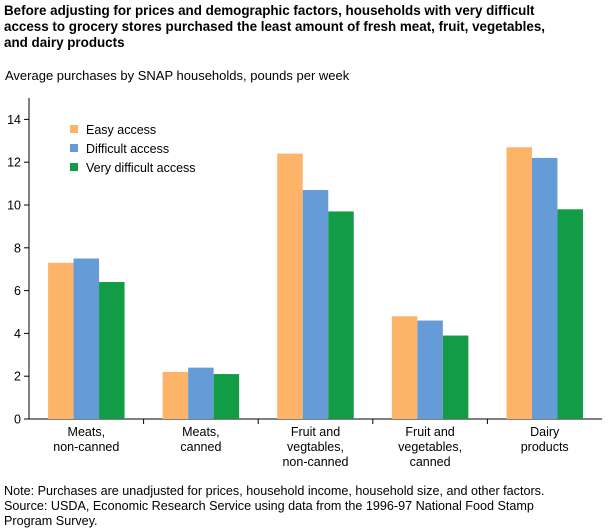 The image size is (608, 532). I want to click on x-tick-label-line: vegetables,, so click(430, 447).